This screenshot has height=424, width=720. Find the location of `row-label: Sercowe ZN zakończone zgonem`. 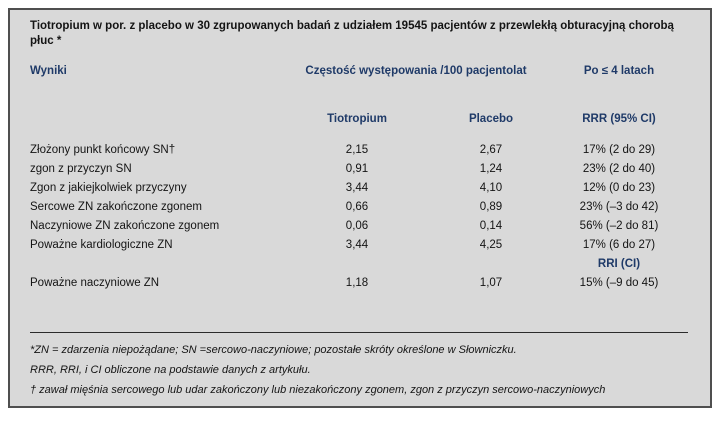

row-label: Sercowe ZN zakończone zgonem is located at coordinates (116, 207).